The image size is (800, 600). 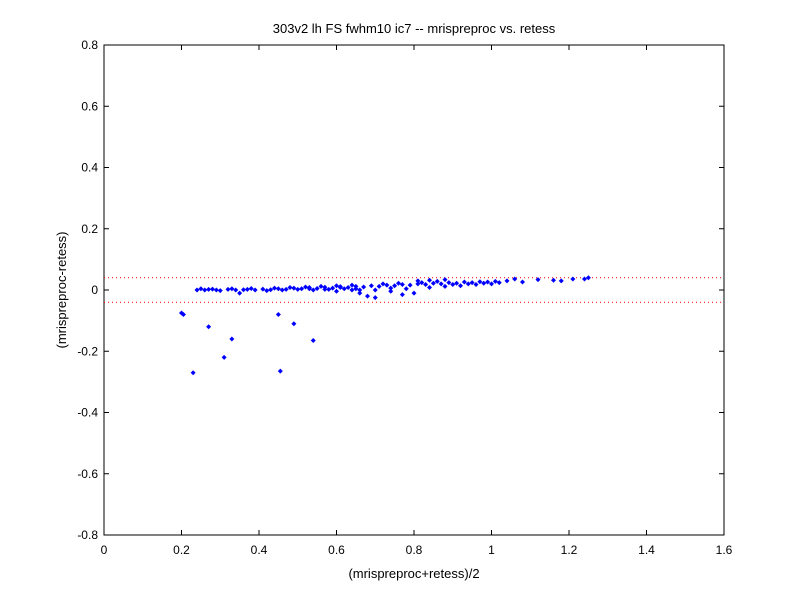 What do you see at coordinates (491, 550) in the screenshot?
I see `x-tick-label: 1` at bounding box center [491, 550].